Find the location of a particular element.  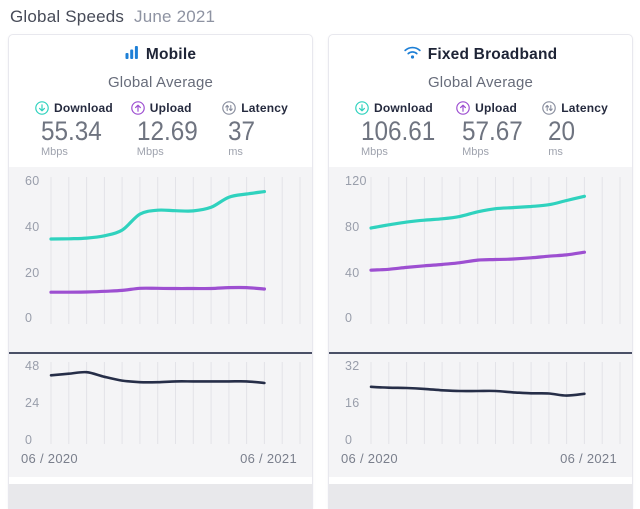

mobile-stats: Download 55.34 Mbps Upload 12.69 Mbps is located at coordinates (160, 124).